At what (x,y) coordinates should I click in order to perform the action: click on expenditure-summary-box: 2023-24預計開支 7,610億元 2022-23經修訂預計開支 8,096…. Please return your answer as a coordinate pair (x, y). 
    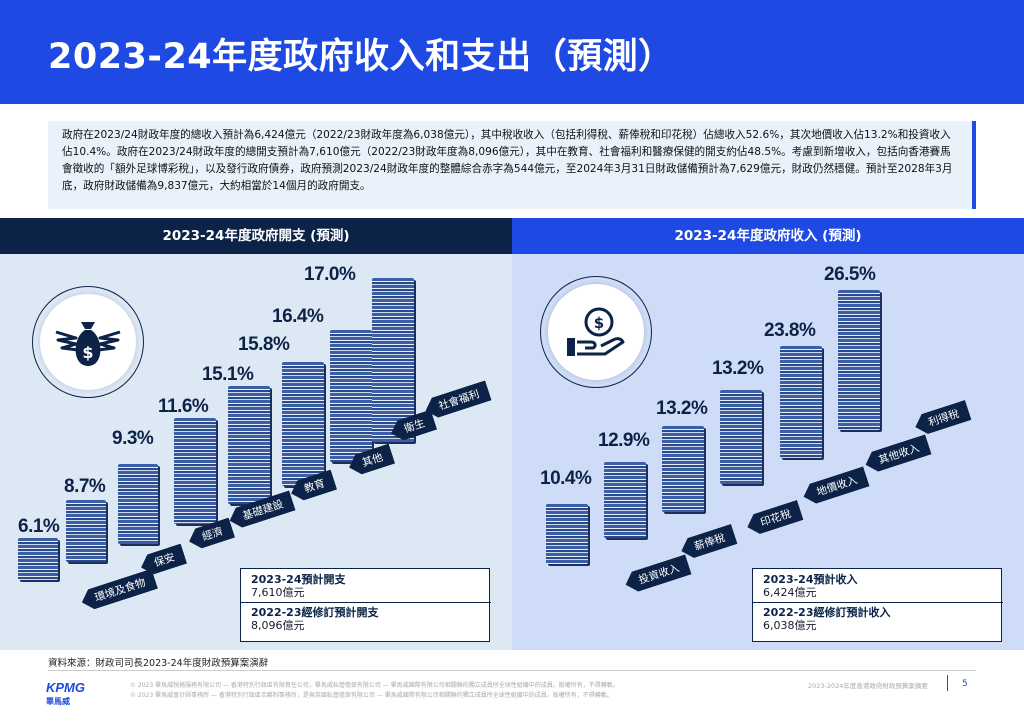
    Looking at the image, I should click on (365, 605).